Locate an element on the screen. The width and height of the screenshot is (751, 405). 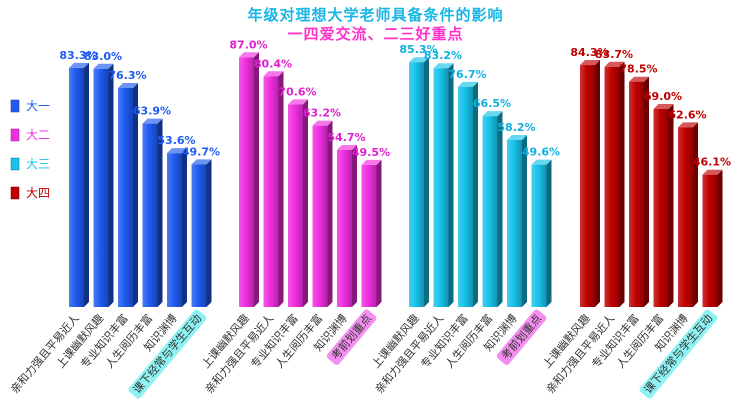
data-label: 83.0% is located at coordinates (103, 56).